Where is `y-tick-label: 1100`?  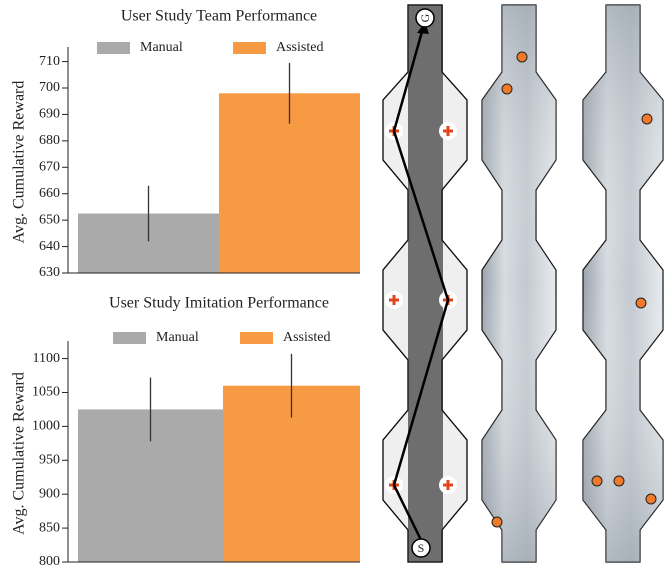 y-tick-label: 1100 is located at coordinates (46, 358).